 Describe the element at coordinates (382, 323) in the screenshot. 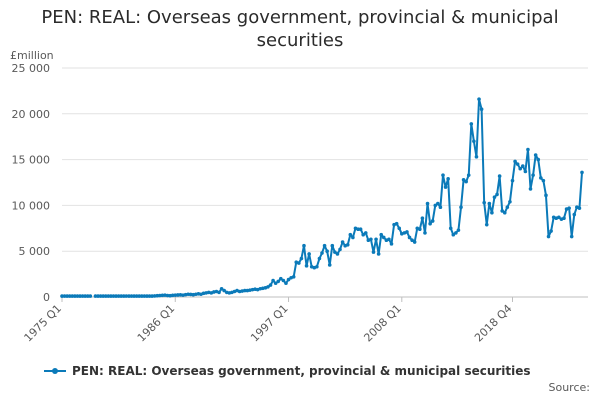

I see `x-tick-label: 2008 Q1` at that location.